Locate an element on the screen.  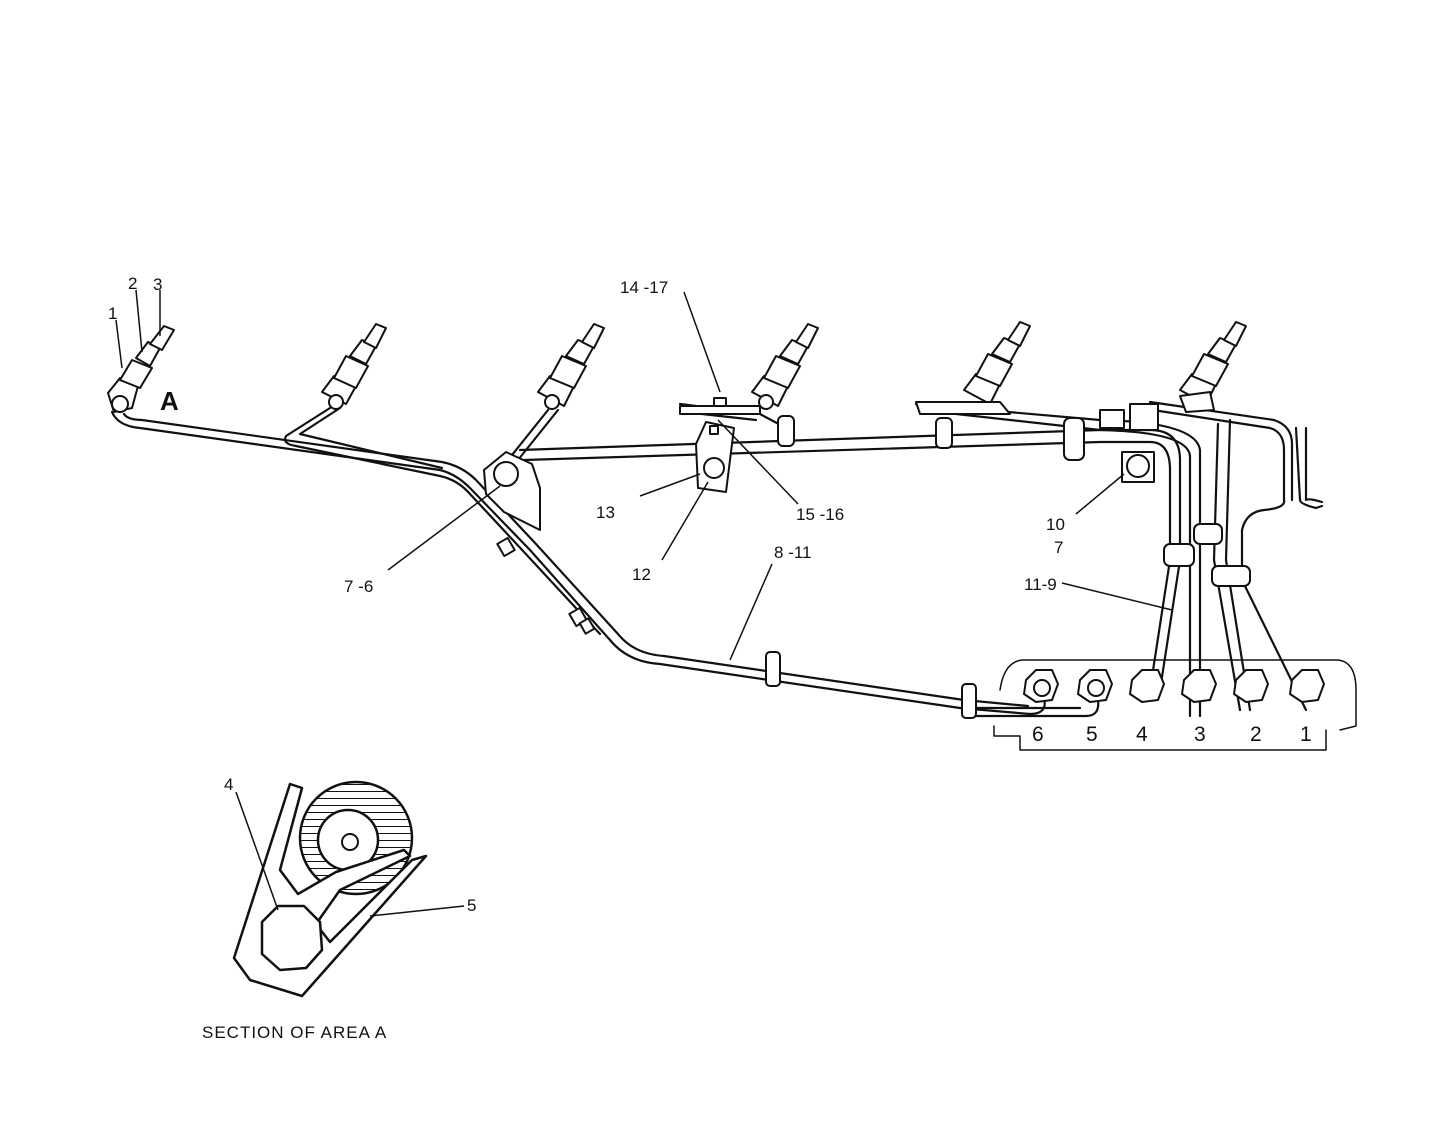
callout-14-17: 14 -17 is located at coordinates (644, 287).